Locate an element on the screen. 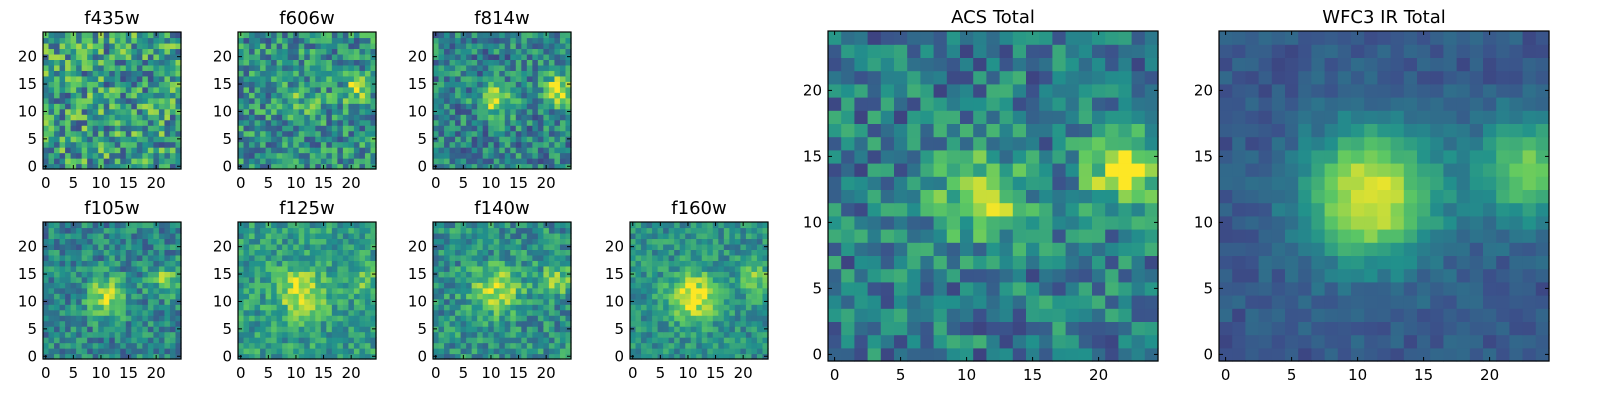 This screenshot has height=400, width=1600. y-tick-label: 5 is located at coordinates (422, 329).